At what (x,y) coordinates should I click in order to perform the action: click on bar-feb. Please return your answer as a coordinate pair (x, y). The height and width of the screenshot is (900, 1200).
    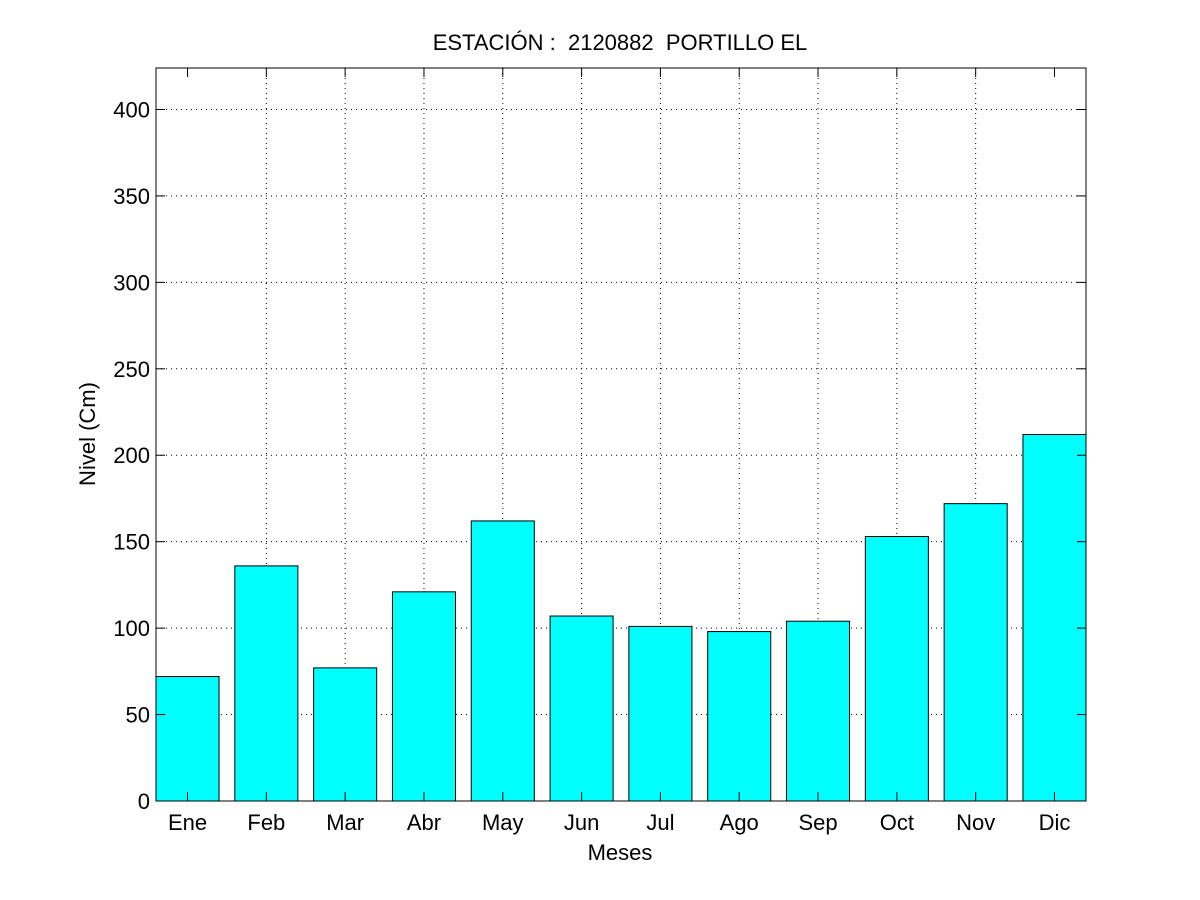
    Looking at the image, I should click on (266, 683).